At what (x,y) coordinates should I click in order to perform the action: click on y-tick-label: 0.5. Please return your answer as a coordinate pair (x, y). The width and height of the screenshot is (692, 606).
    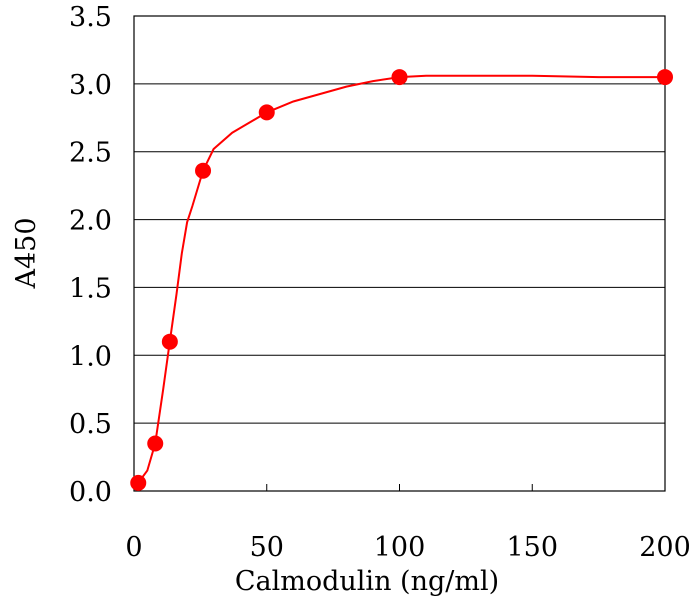
    Looking at the image, I should click on (90, 424).